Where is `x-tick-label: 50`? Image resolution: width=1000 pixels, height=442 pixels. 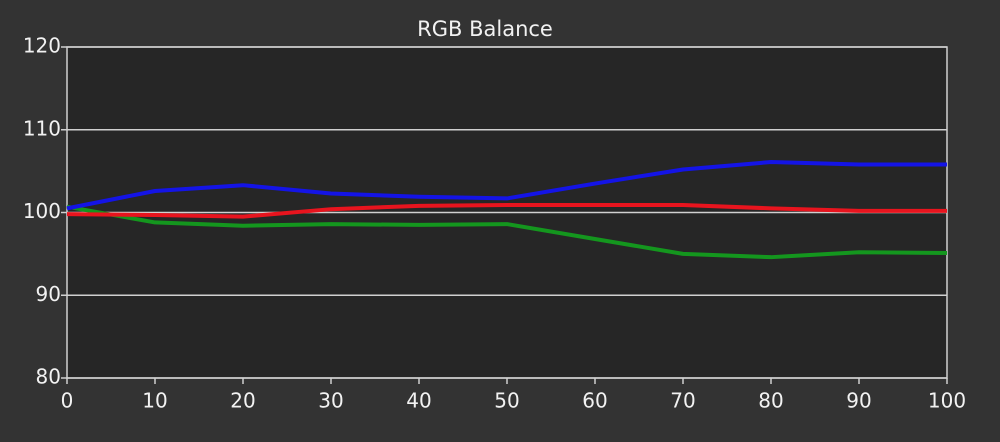 x-tick-label: 50 is located at coordinates (506, 401).